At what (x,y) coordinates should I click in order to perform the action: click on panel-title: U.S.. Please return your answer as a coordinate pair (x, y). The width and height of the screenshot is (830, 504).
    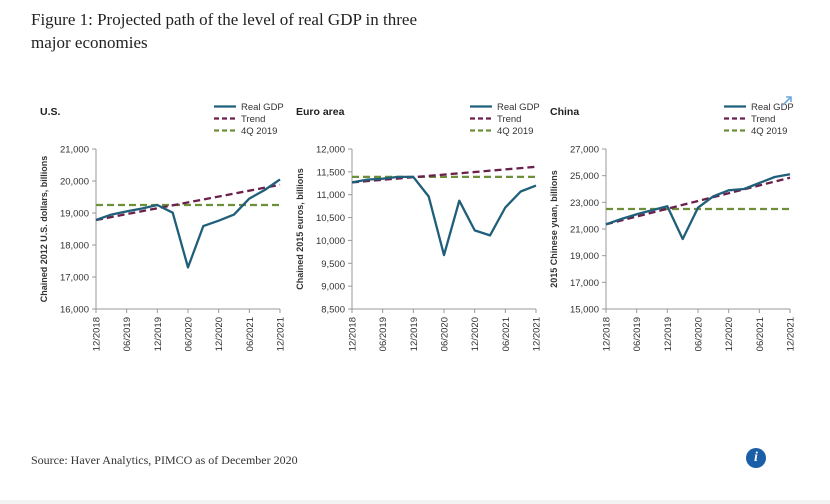
    Looking at the image, I should click on (50, 112).